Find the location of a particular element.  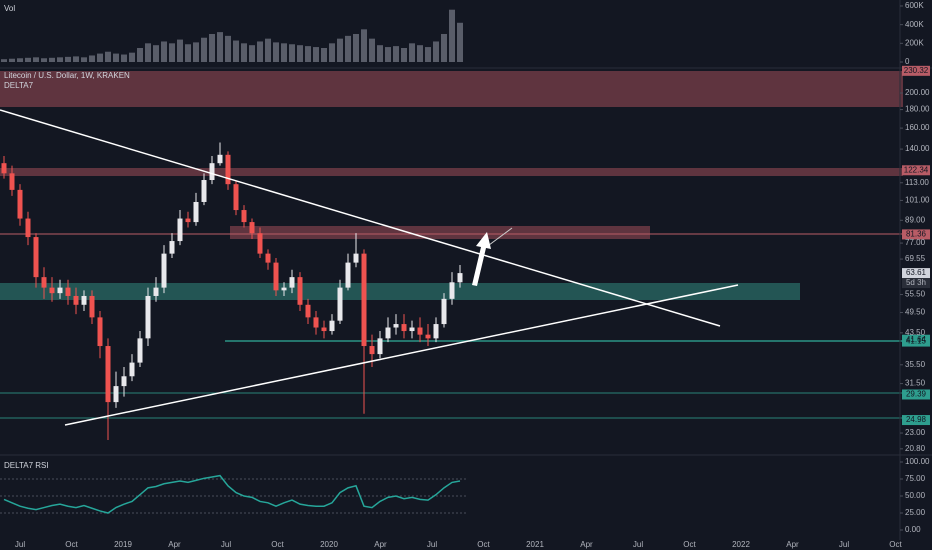

y-tick-label: 600K is located at coordinates (914, 5).